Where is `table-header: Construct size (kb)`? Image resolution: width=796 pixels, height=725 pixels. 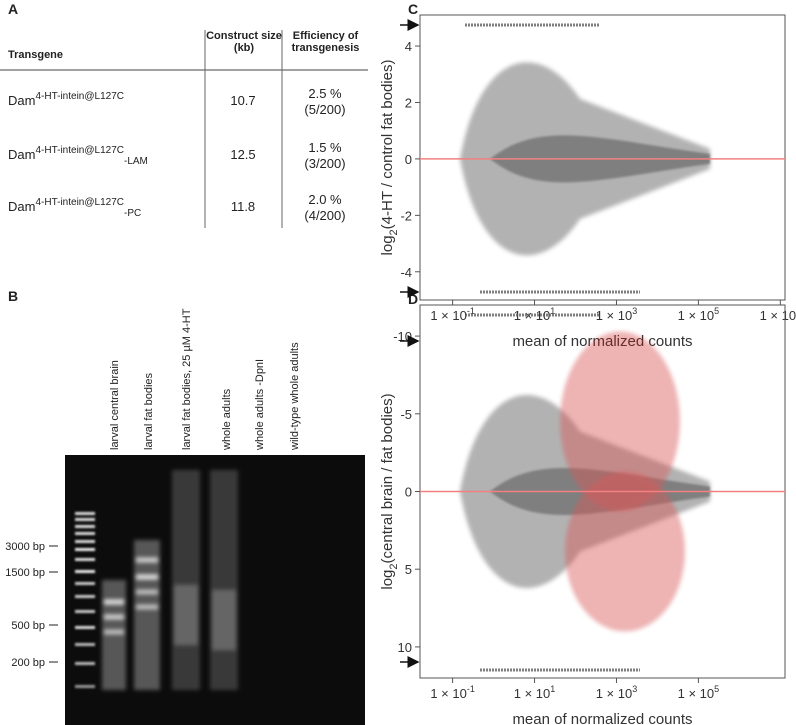 table-header: Construct size (kb) is located at coordinates (244, 42).